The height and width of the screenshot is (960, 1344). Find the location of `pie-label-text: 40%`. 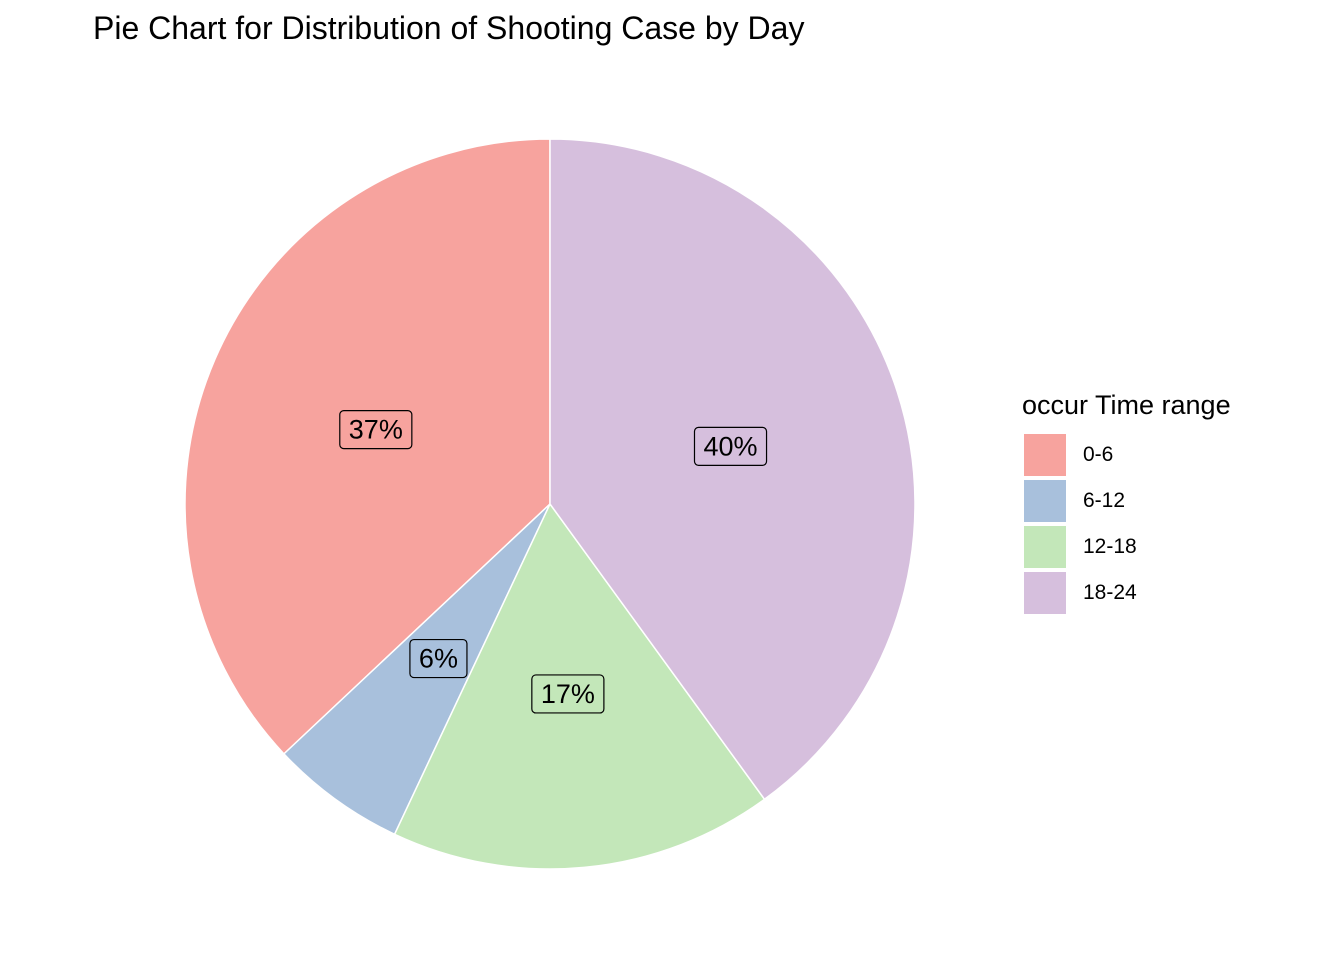

pie-label-text: 40% is located at coordinates (730, 446).